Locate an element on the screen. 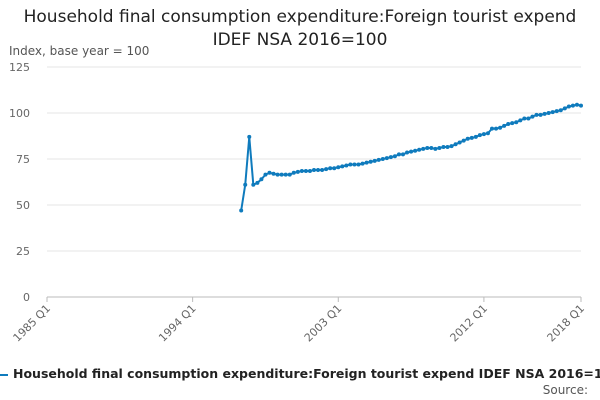  y-tick-label: 75 is located at coordinates (23, 159).